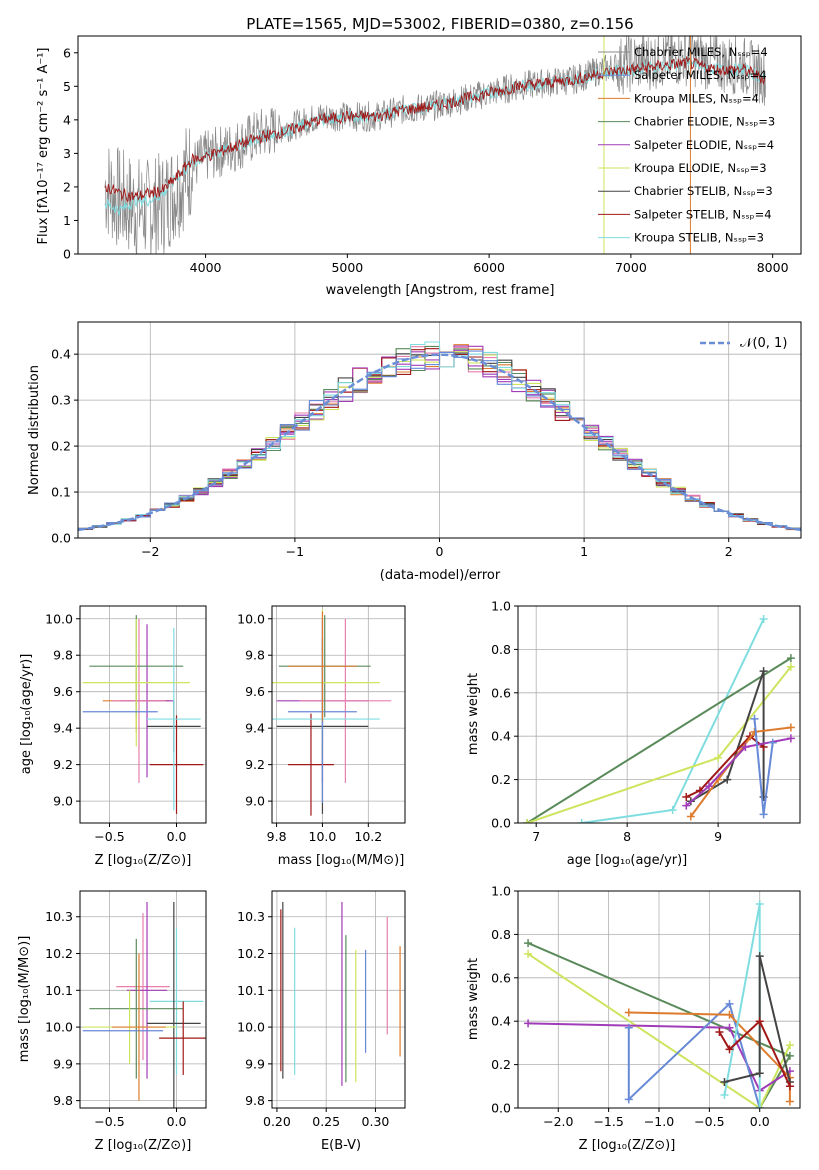 Image resolution: width=819 pixels, height=1170 pixels. Describe the element at coordinates (501, 1064) in the screenshot. I see `y-tick-label: 0.2` at that location.